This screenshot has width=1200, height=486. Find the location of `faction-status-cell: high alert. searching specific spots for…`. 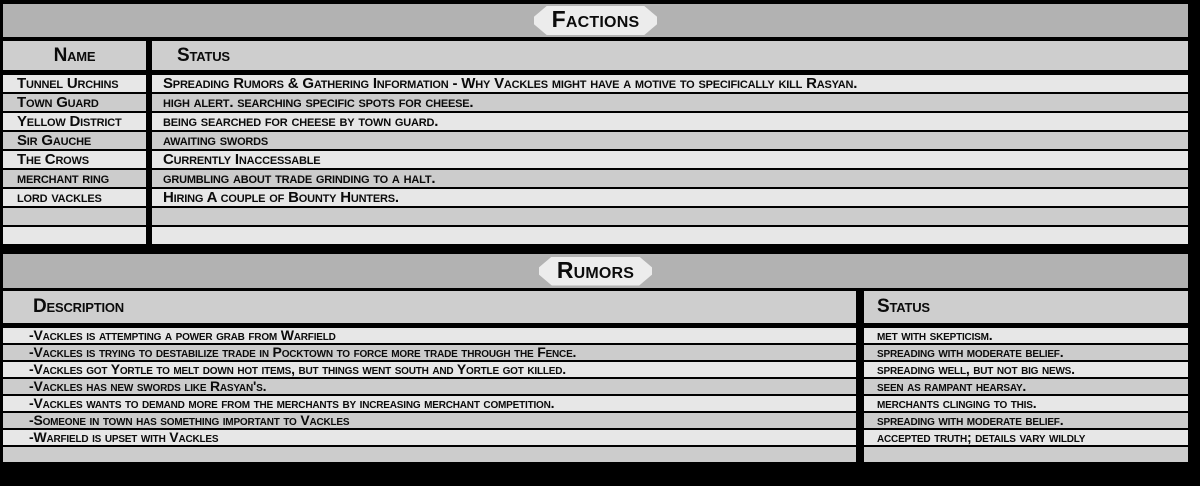

faction-status-cell: high alert. searching specific spots for… is located at coordinates (318, 102).